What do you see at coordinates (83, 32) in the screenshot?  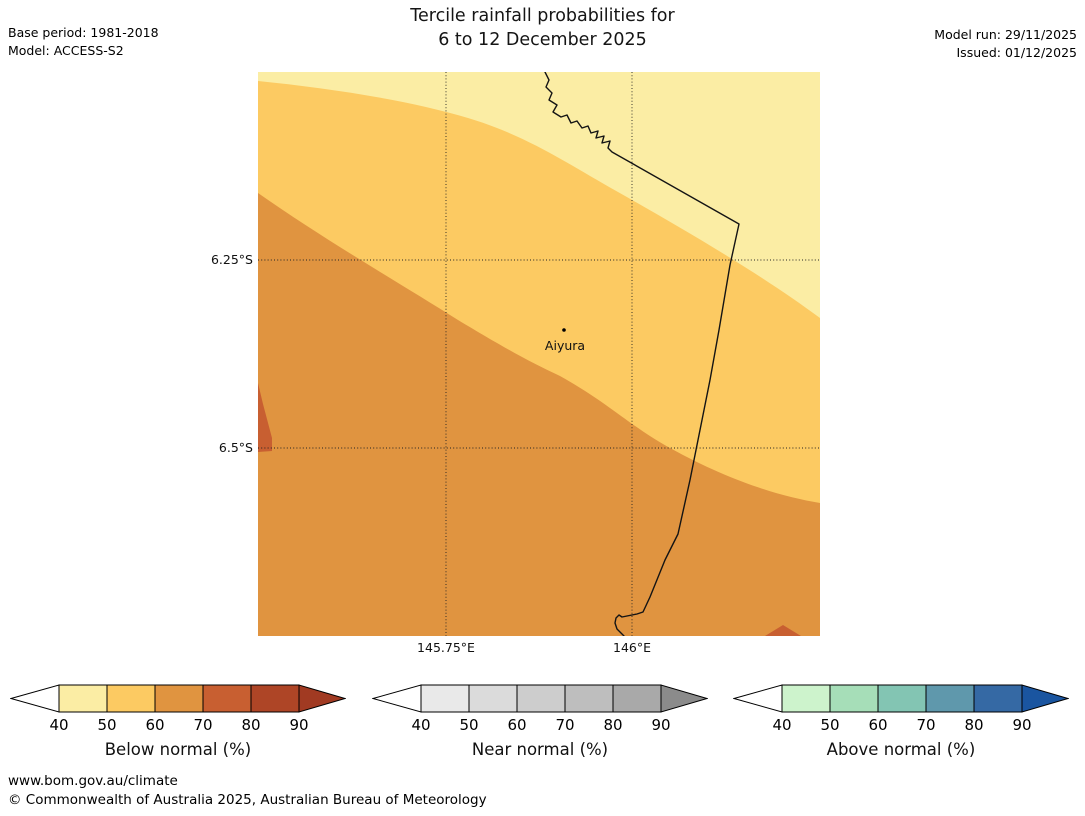 I see `base-period-label: Base period: 1981-2018` at bounding box center [83, 32].